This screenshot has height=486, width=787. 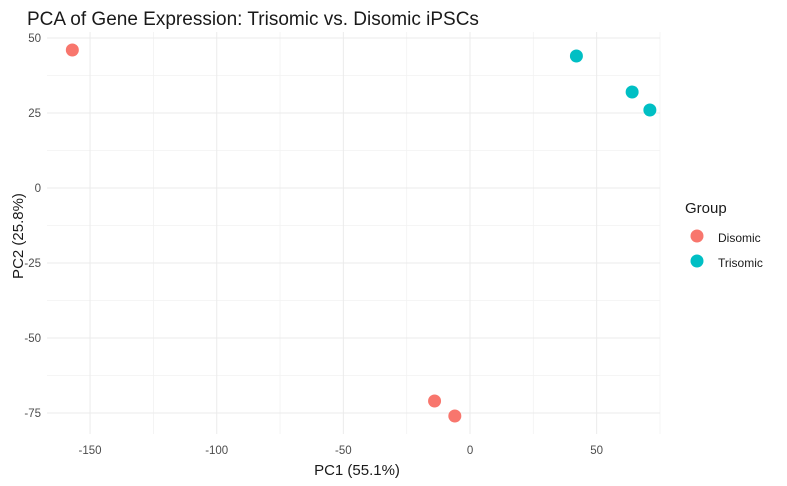 I want to click on legend: Group Disomic Trisomic, so click(x=724, y=235).